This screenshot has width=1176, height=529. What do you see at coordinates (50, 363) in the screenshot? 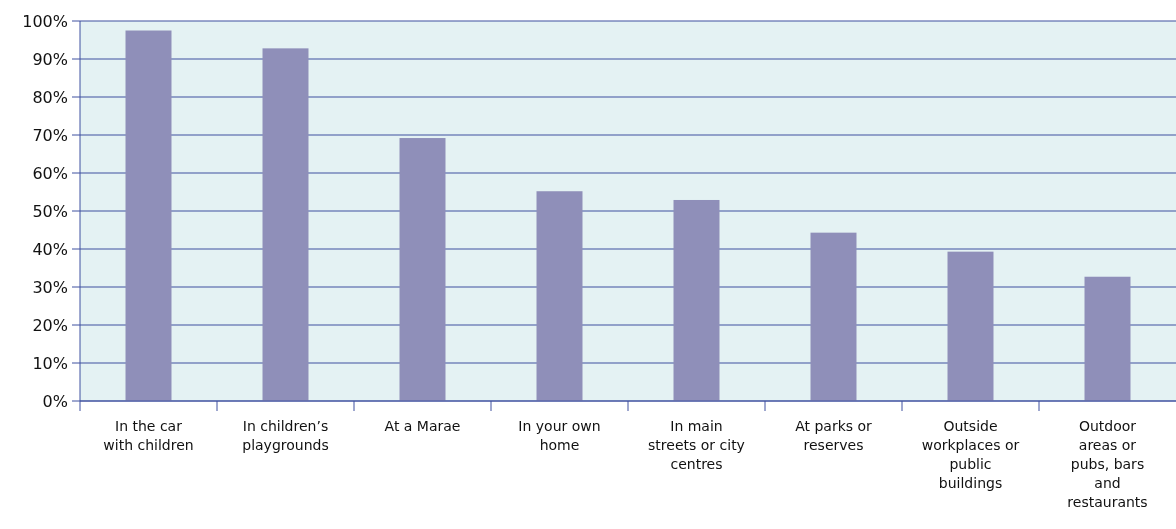
I see `y-tick-label: 10%` at bounding box center [50, 363].